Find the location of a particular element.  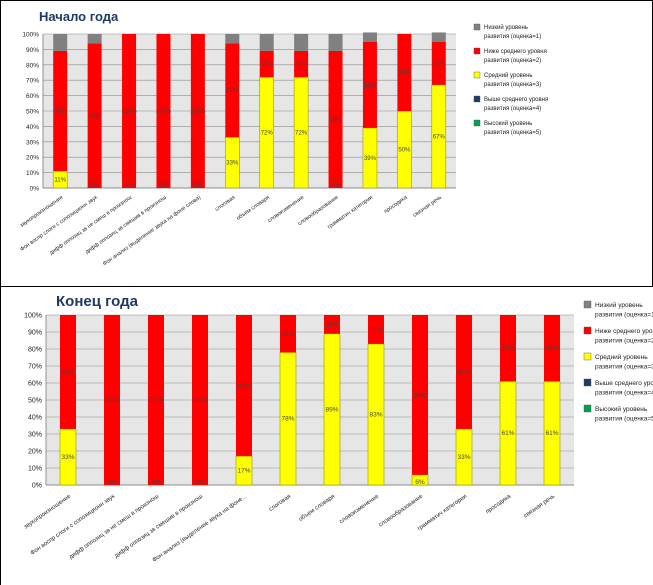

data-label: 50% is located at coordinates (404, 74).